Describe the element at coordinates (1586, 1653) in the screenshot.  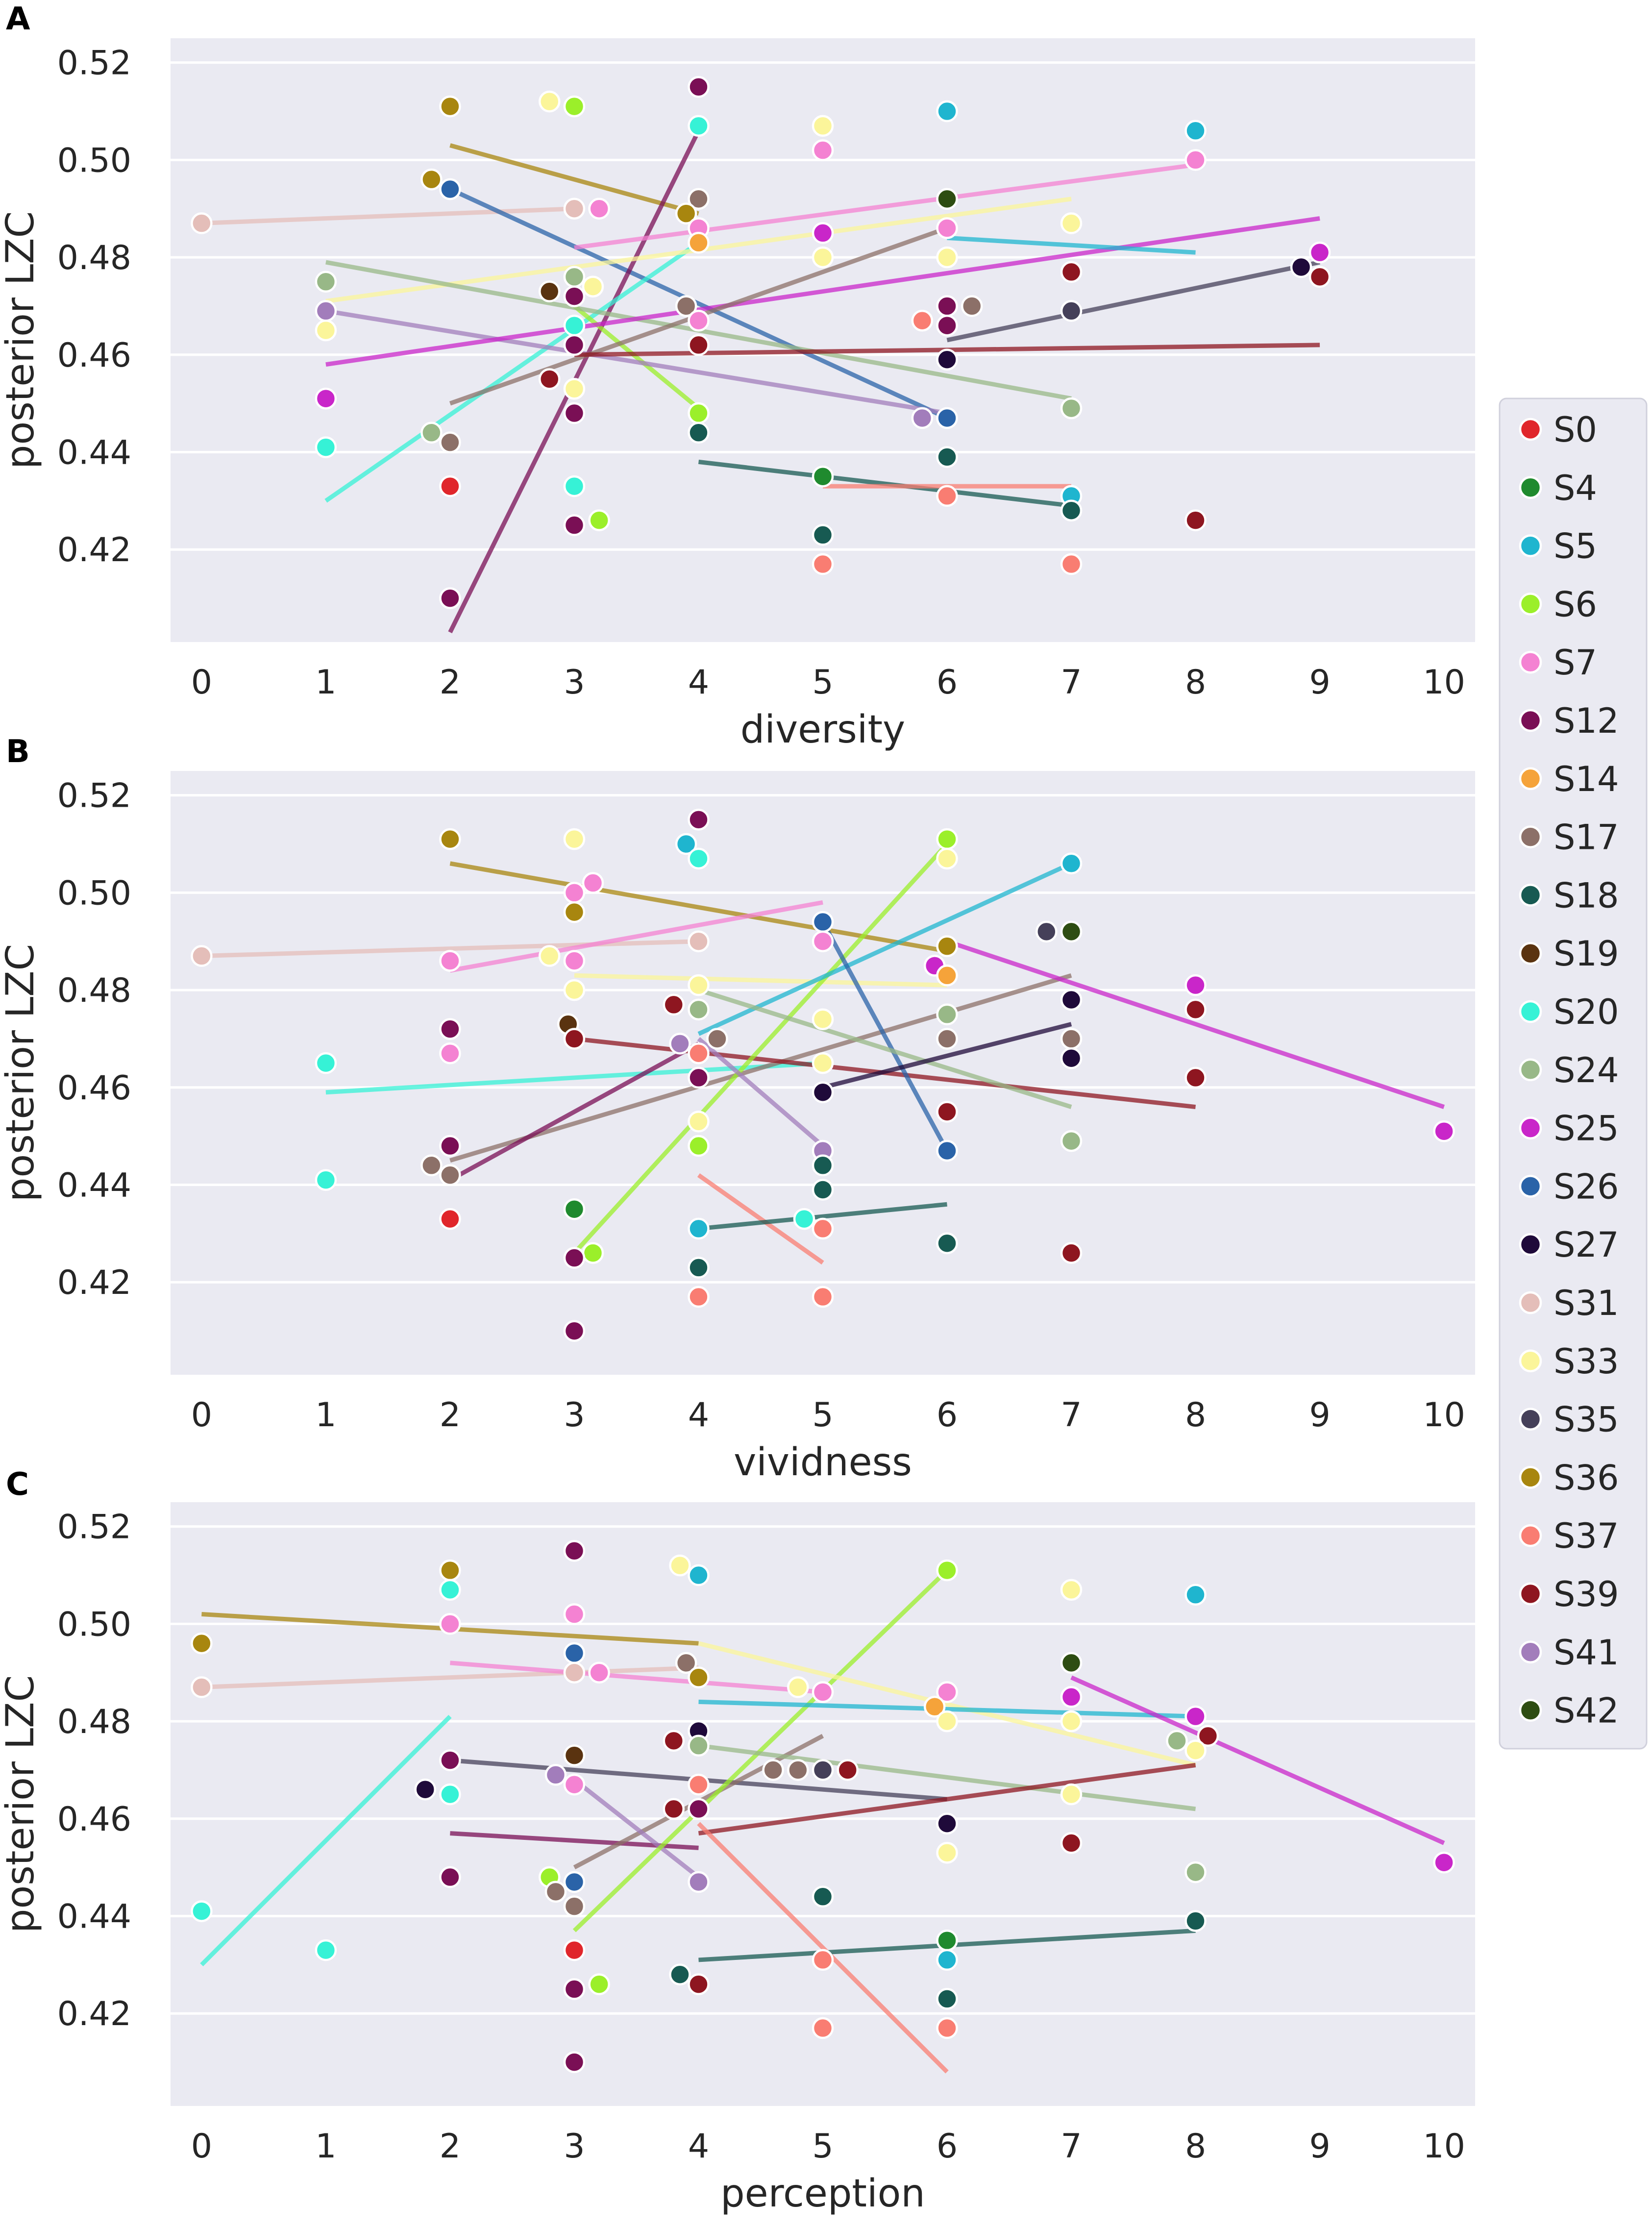
I see `legend-label: S41` at that location.